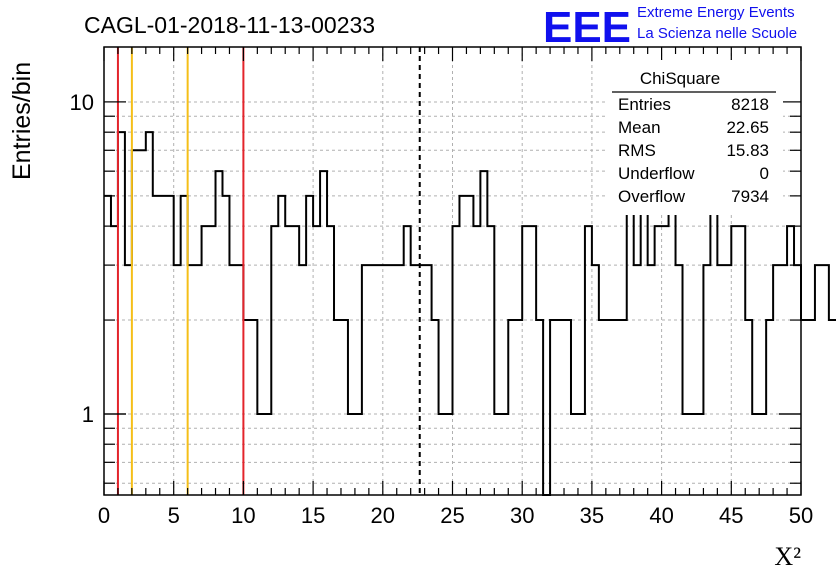 The image size is (836, 572). What do you see at coordinates (229, 25) in the screenshot?
I see `chart-title: CAGL-01-2018-11-13-00233` at bounding box center [229, 25].